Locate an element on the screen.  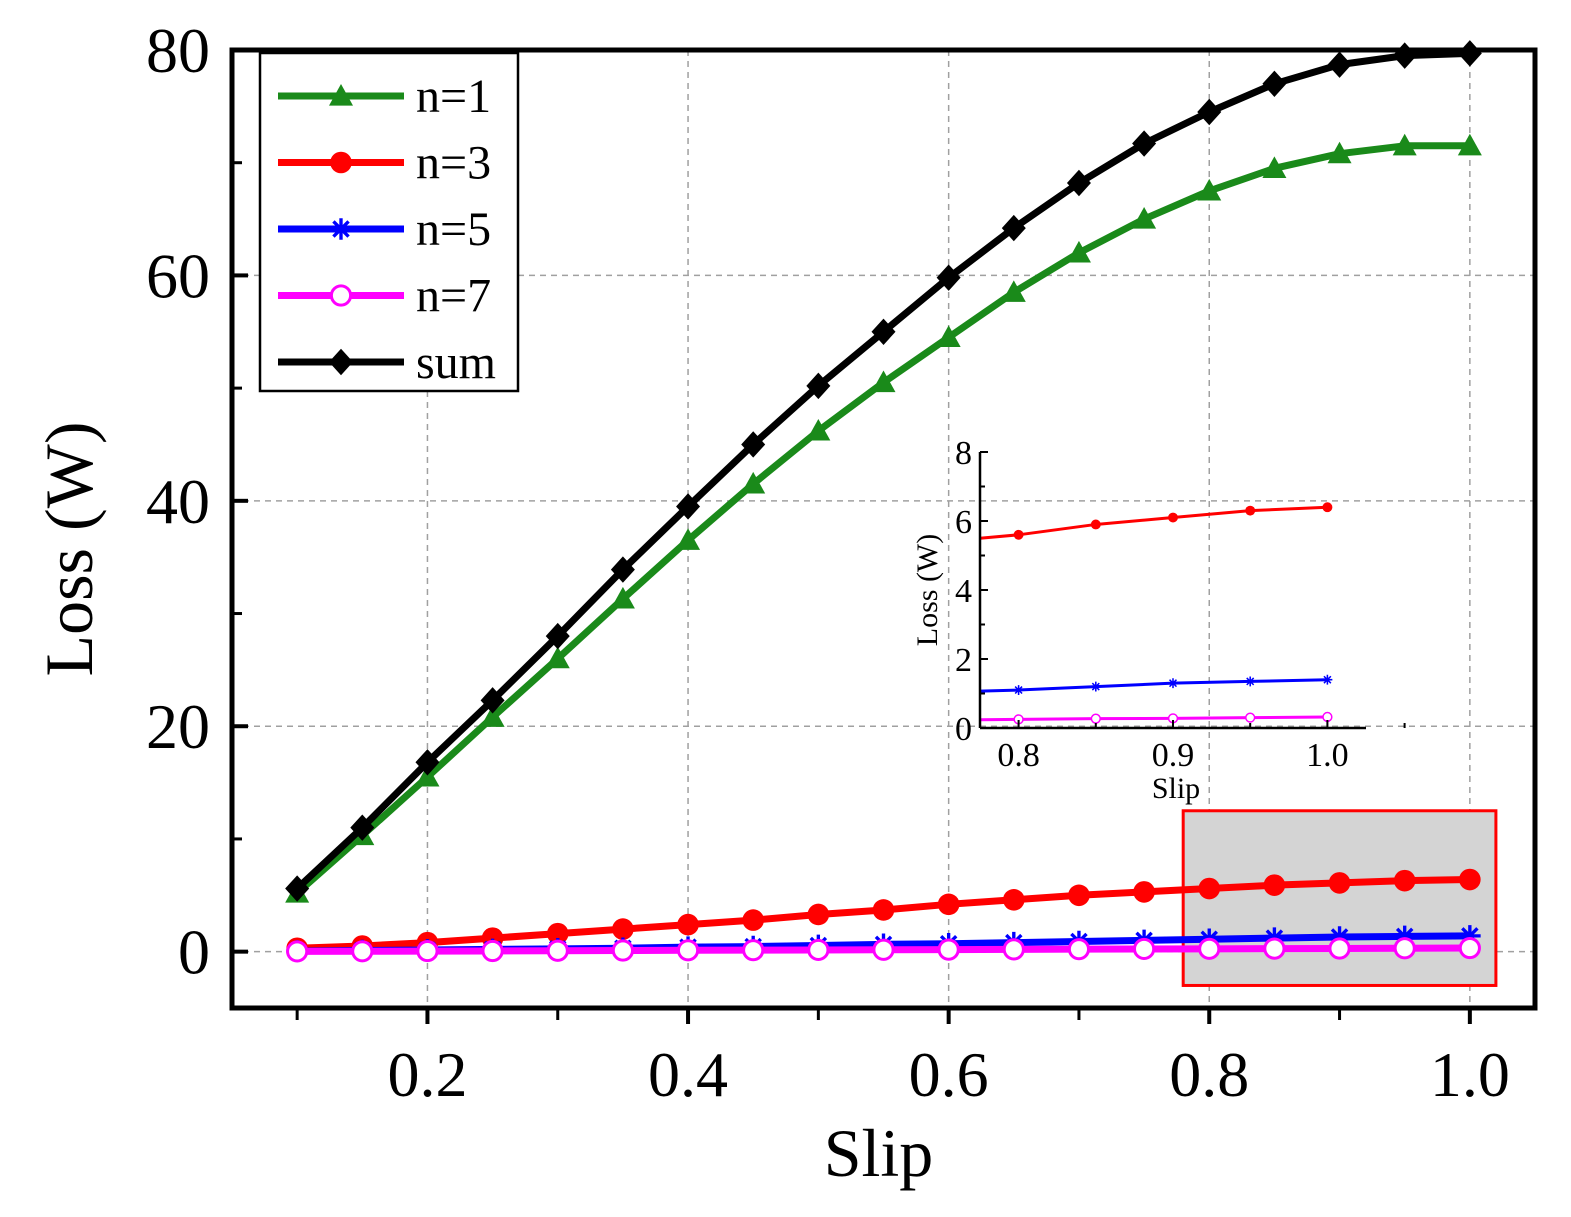
data-point-n=7-2 is located at coordinates (427, 951).